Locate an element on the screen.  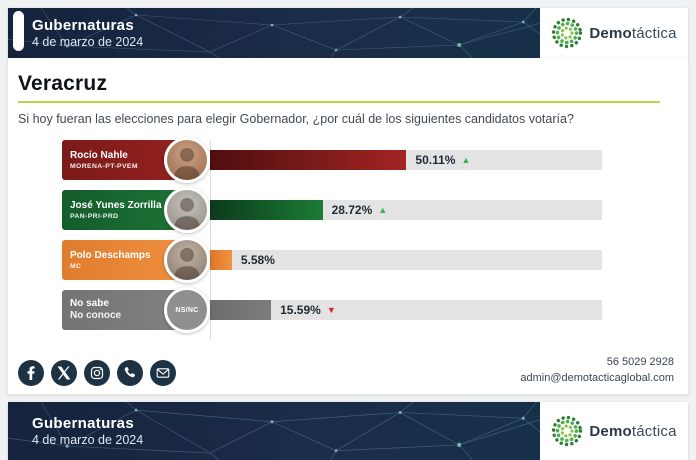
candidate-name: Polo Deschamps is located at coordinates (110, 255).